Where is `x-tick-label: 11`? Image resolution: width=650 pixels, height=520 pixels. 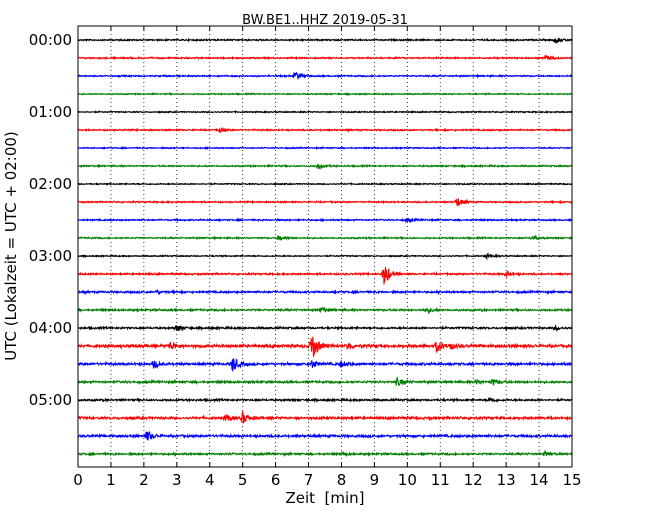 x-tick-label: 11 is located at coordinates (440, 480).